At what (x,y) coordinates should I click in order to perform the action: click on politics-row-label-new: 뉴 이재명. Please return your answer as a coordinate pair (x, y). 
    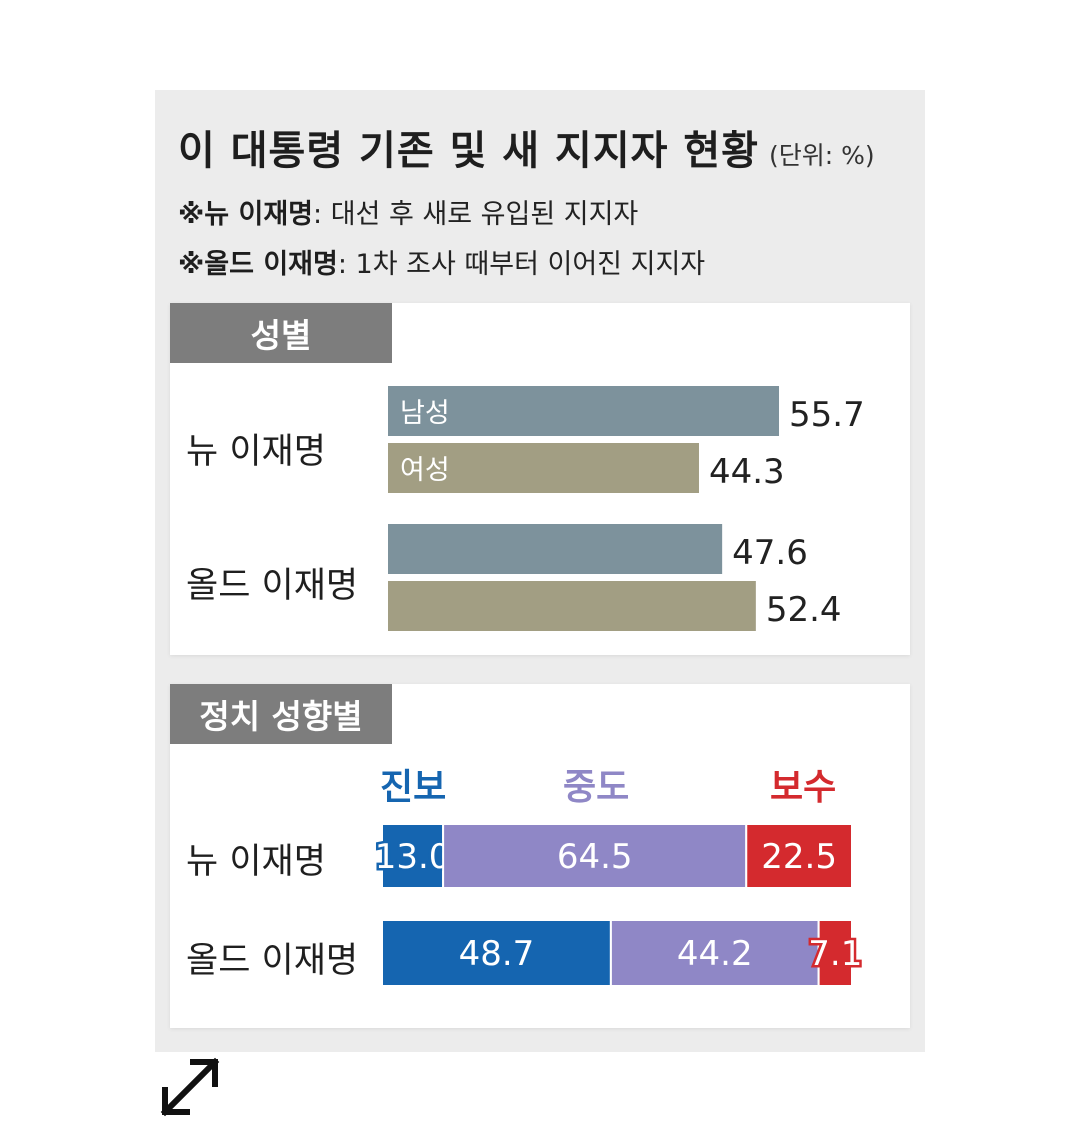
    Looking at the image, I should click on (256, 862).